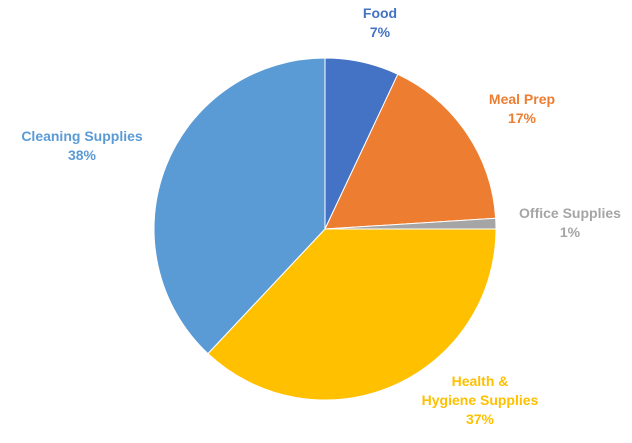 The image size is (632, 443). Describe the element at coordinates (380, 22) in the screenshot. I see `data-label-food: Food 7%` at that location.